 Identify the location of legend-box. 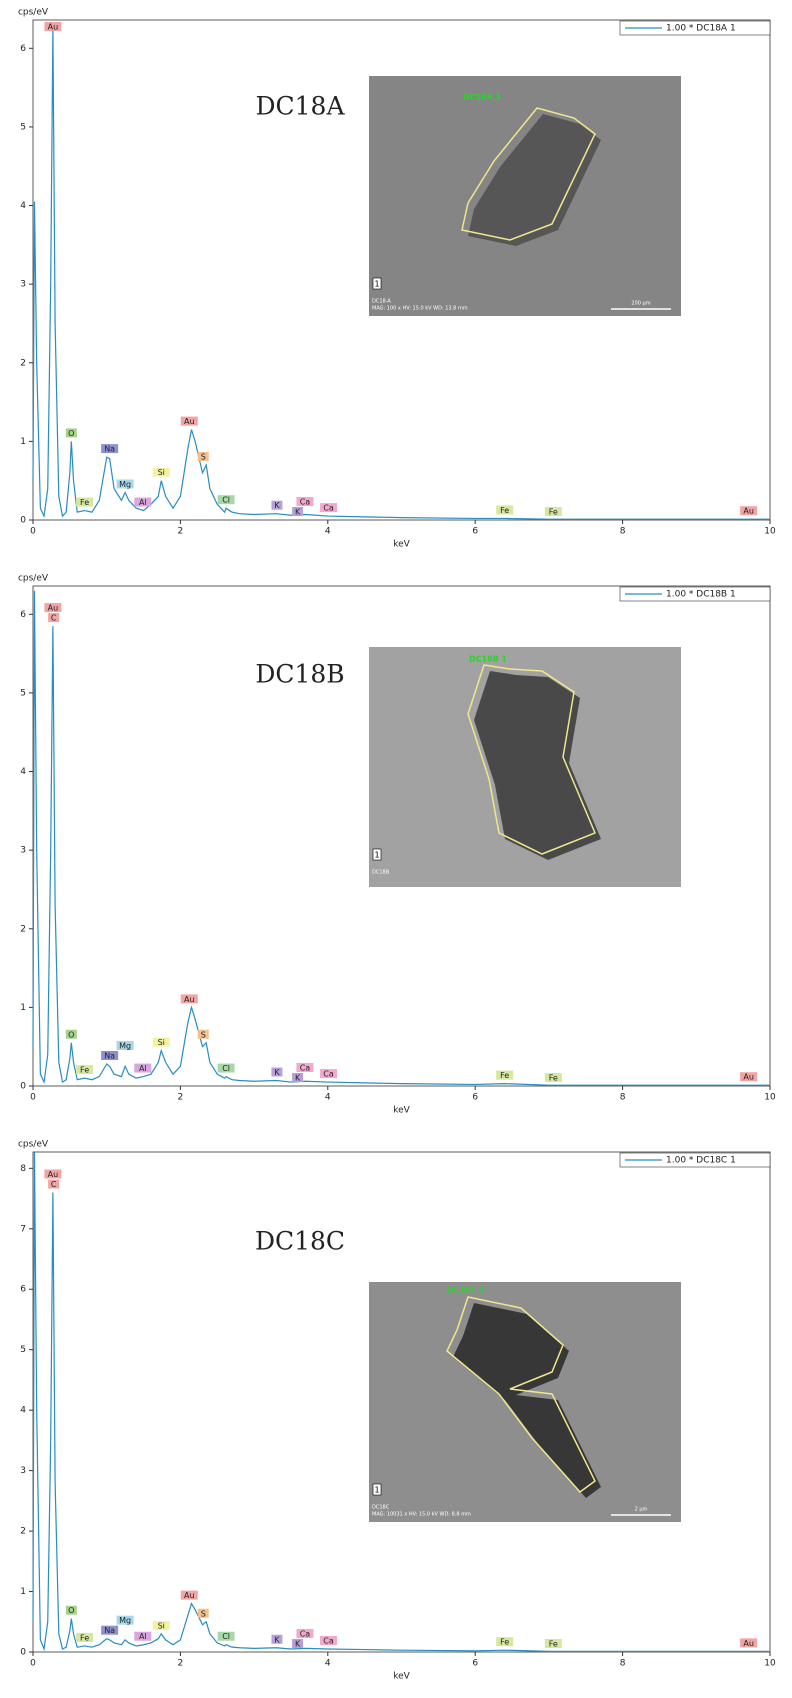
(695, 28).